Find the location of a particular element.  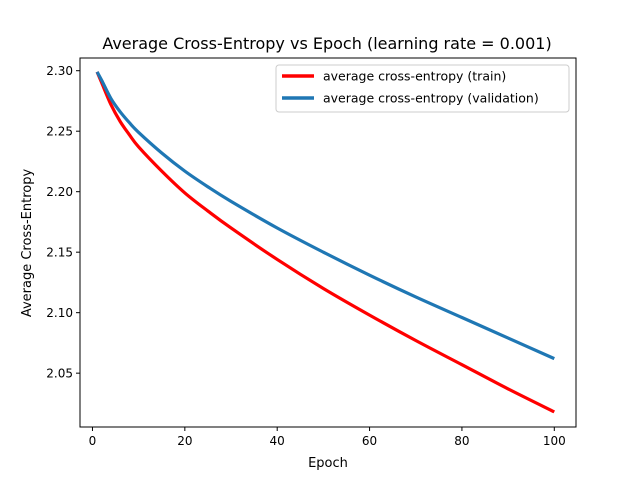

legend-box is located at coordinates (422, 88).